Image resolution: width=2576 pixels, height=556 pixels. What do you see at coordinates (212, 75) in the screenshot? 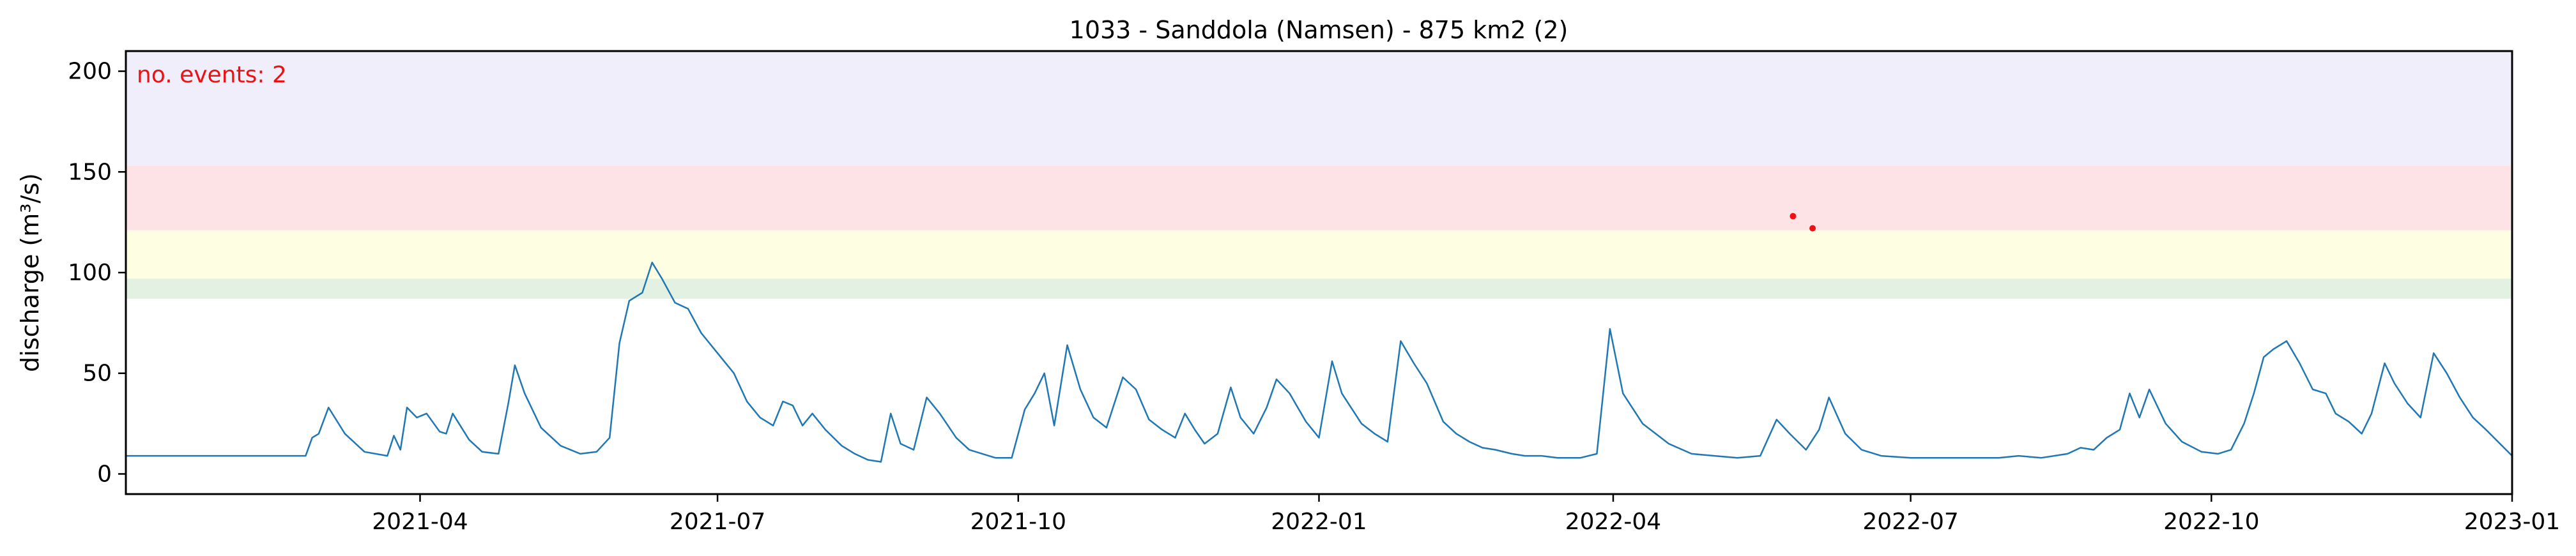
I see `events-annotation: no. events: 2` at bounding box center [212, 75].